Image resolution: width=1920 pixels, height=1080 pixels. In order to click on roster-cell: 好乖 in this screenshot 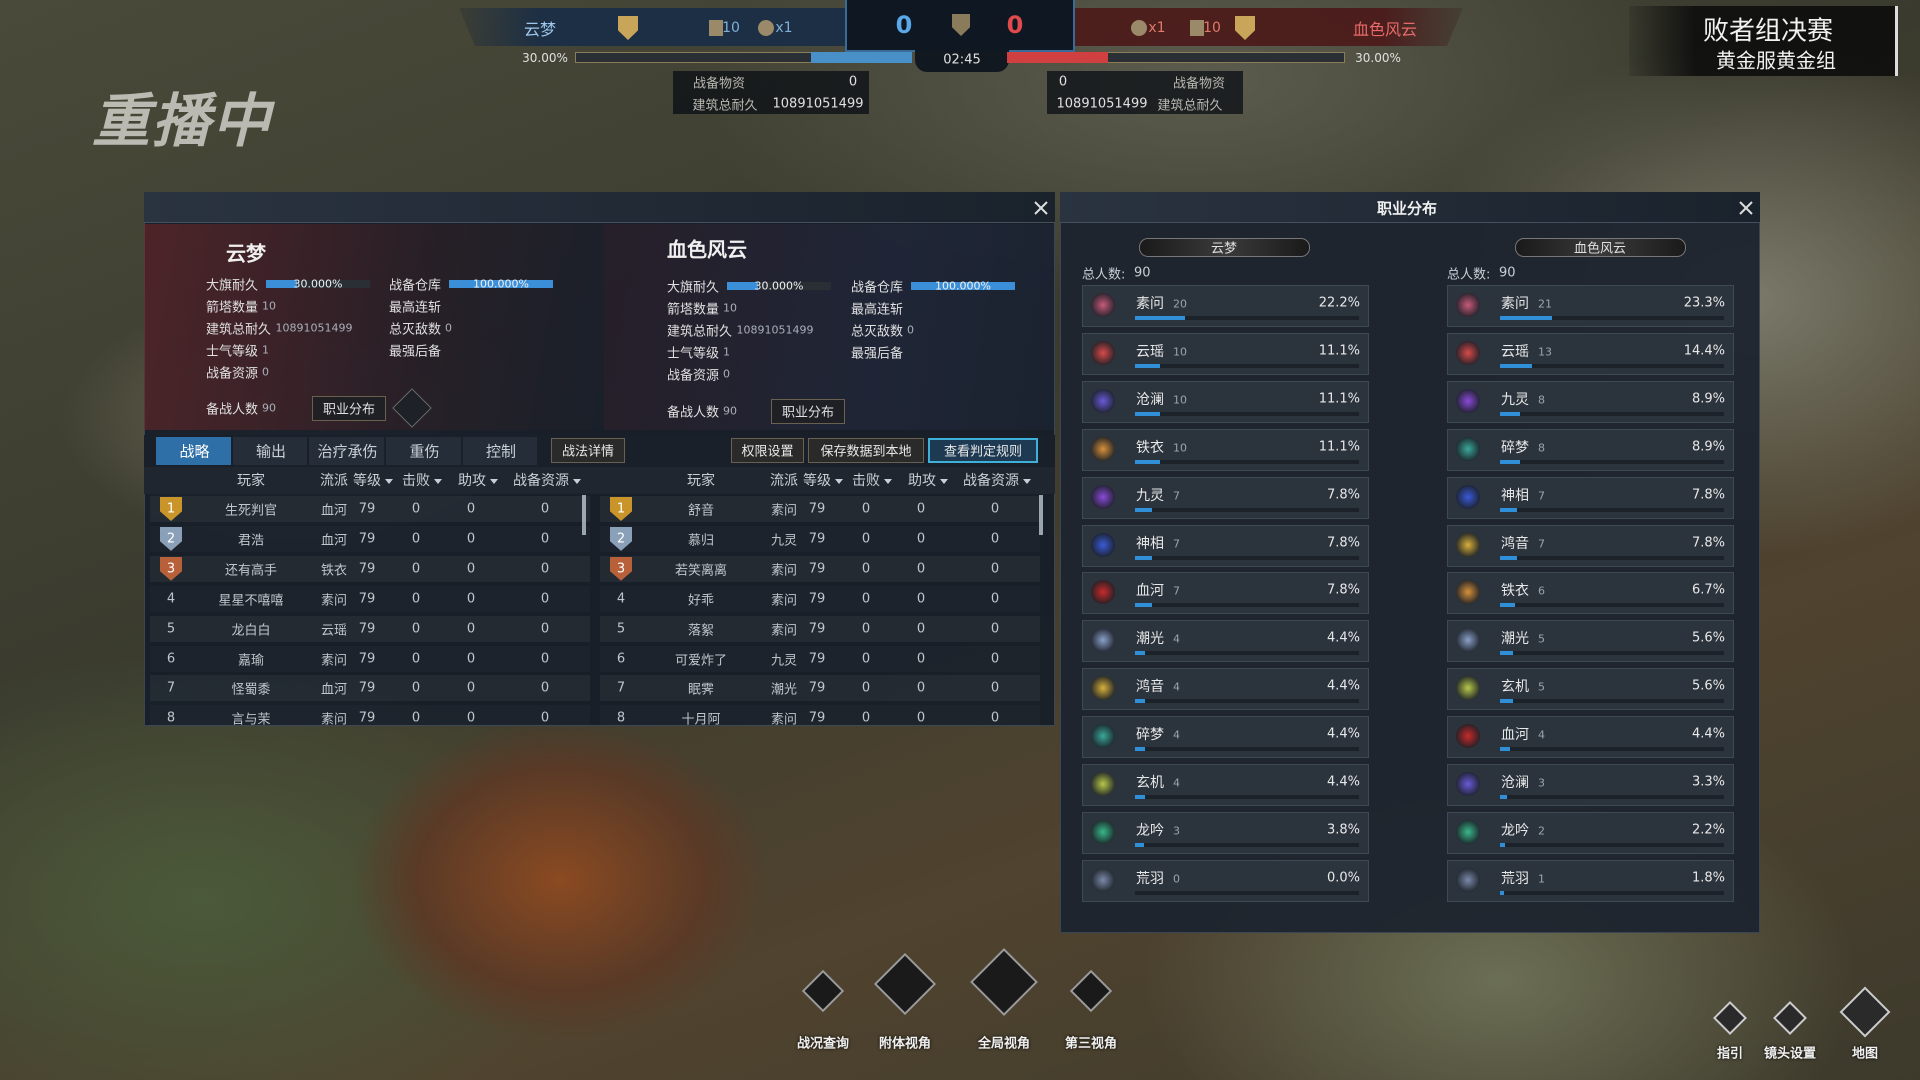, I will do `click(701, 601)`.